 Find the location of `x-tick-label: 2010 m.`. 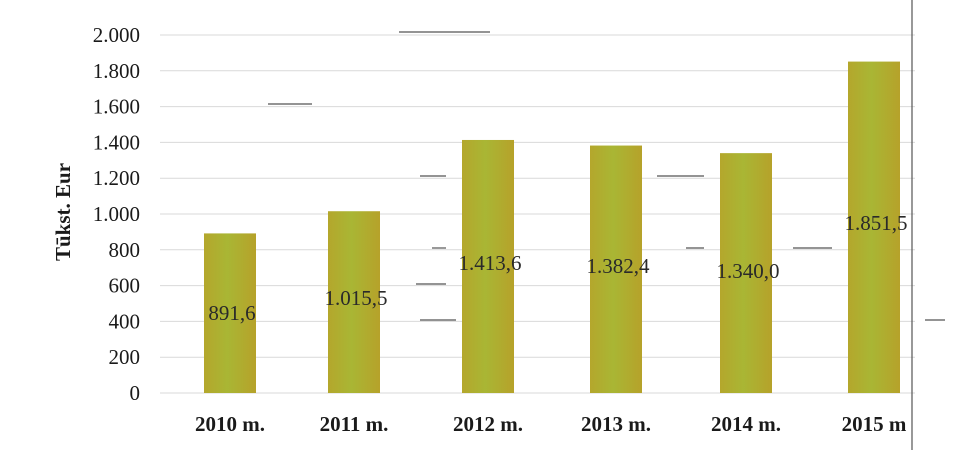

x-tick-label: 2010 m. is located at coordinates (230, 424).